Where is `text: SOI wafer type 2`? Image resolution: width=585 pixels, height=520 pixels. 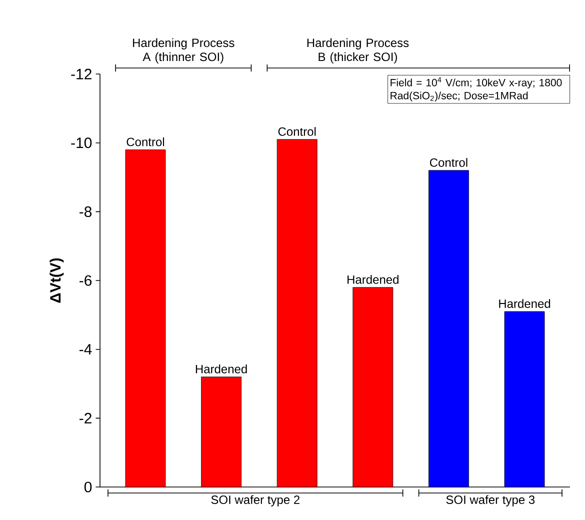
text: SOI wafer type 2 is located at coordinates (255, 500).